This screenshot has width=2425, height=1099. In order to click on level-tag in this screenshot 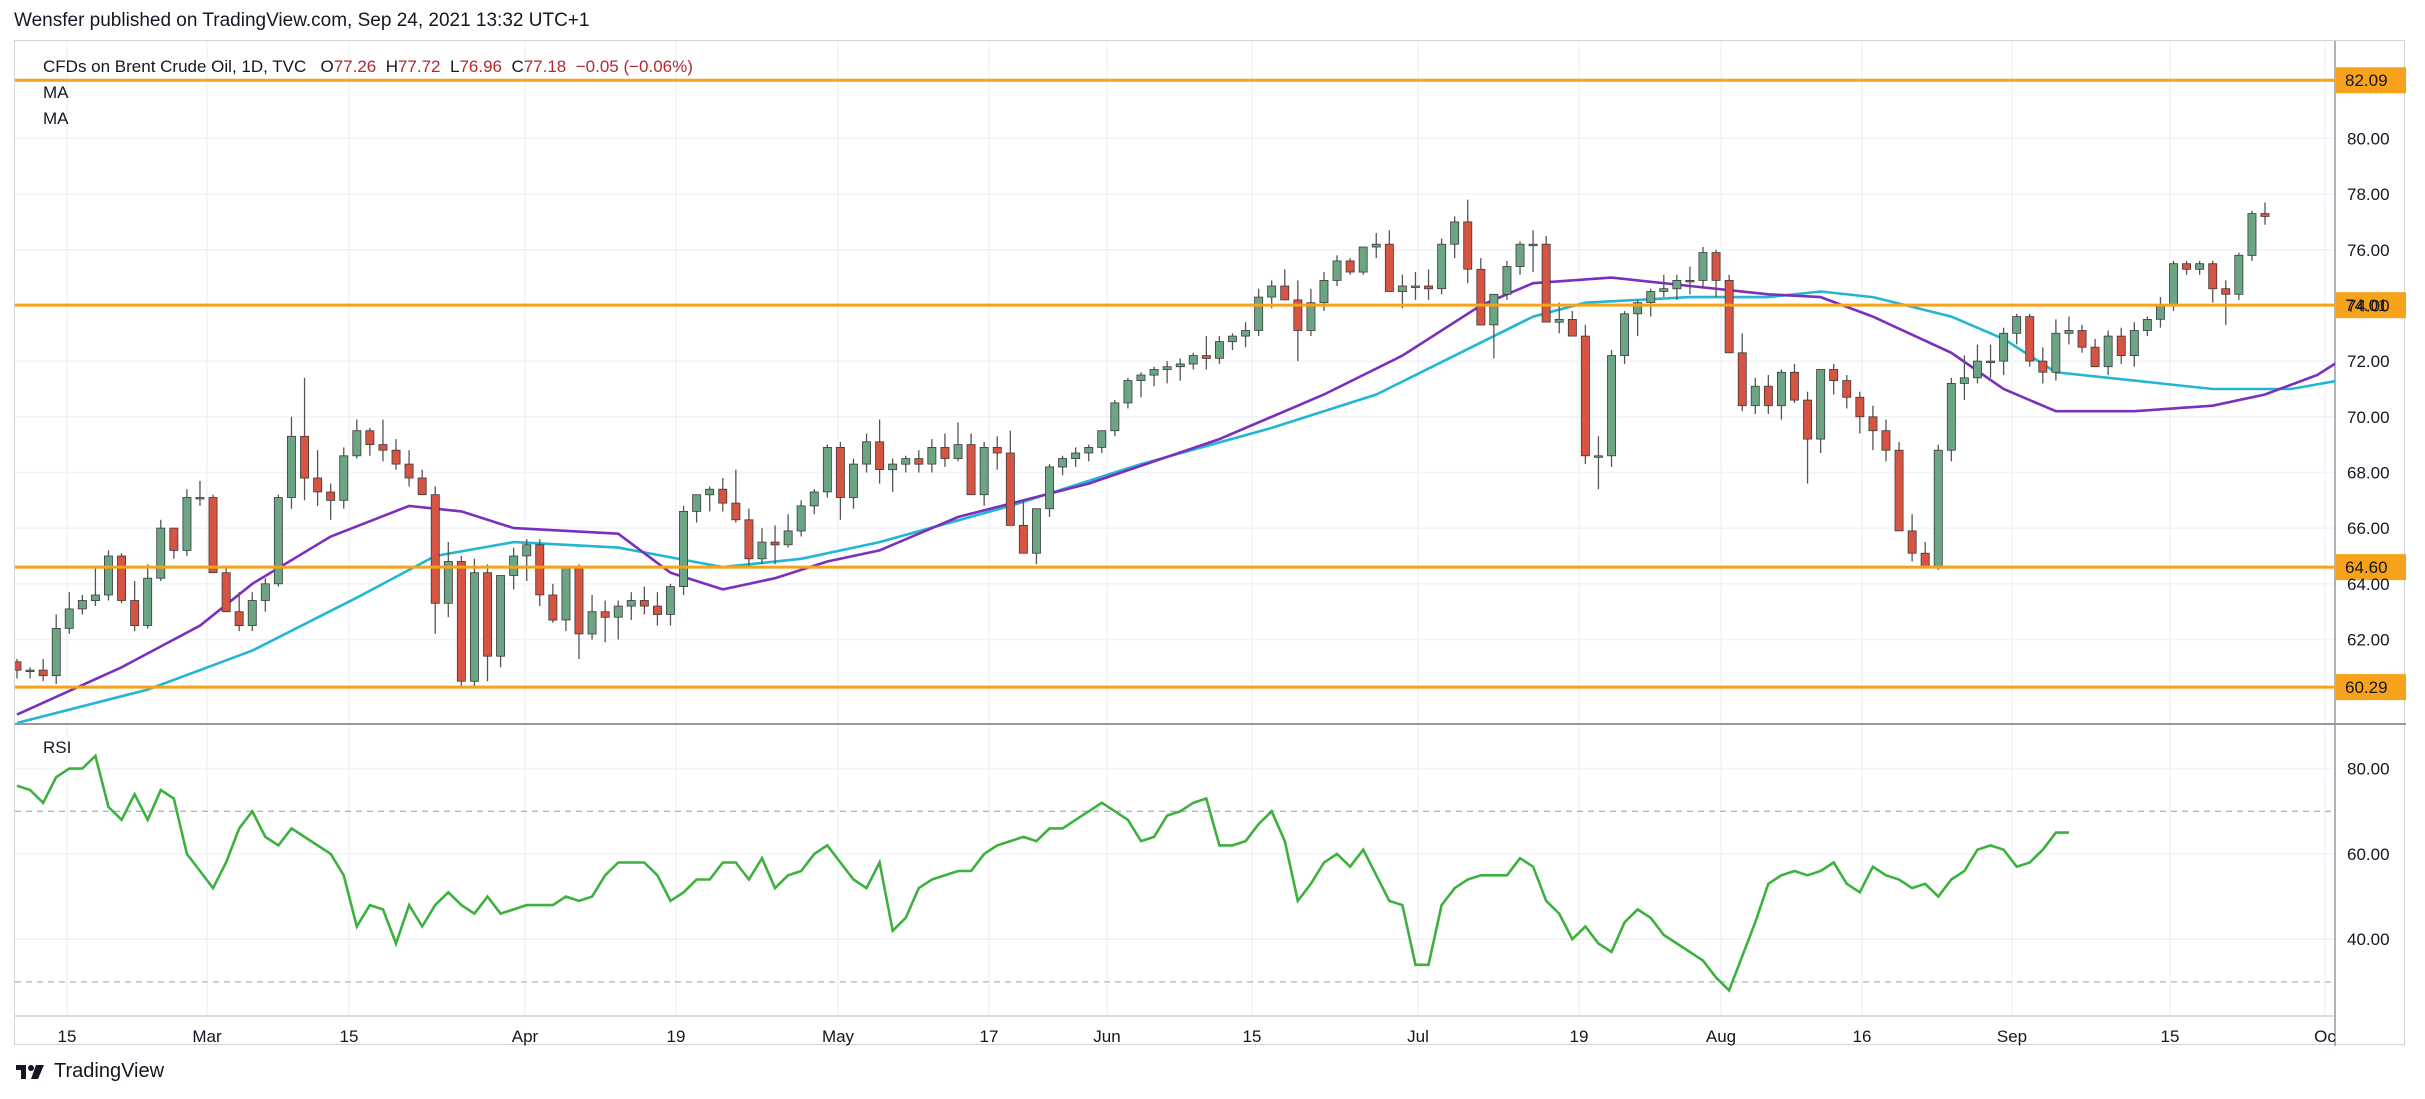, I will do `click(2371, 80)`.